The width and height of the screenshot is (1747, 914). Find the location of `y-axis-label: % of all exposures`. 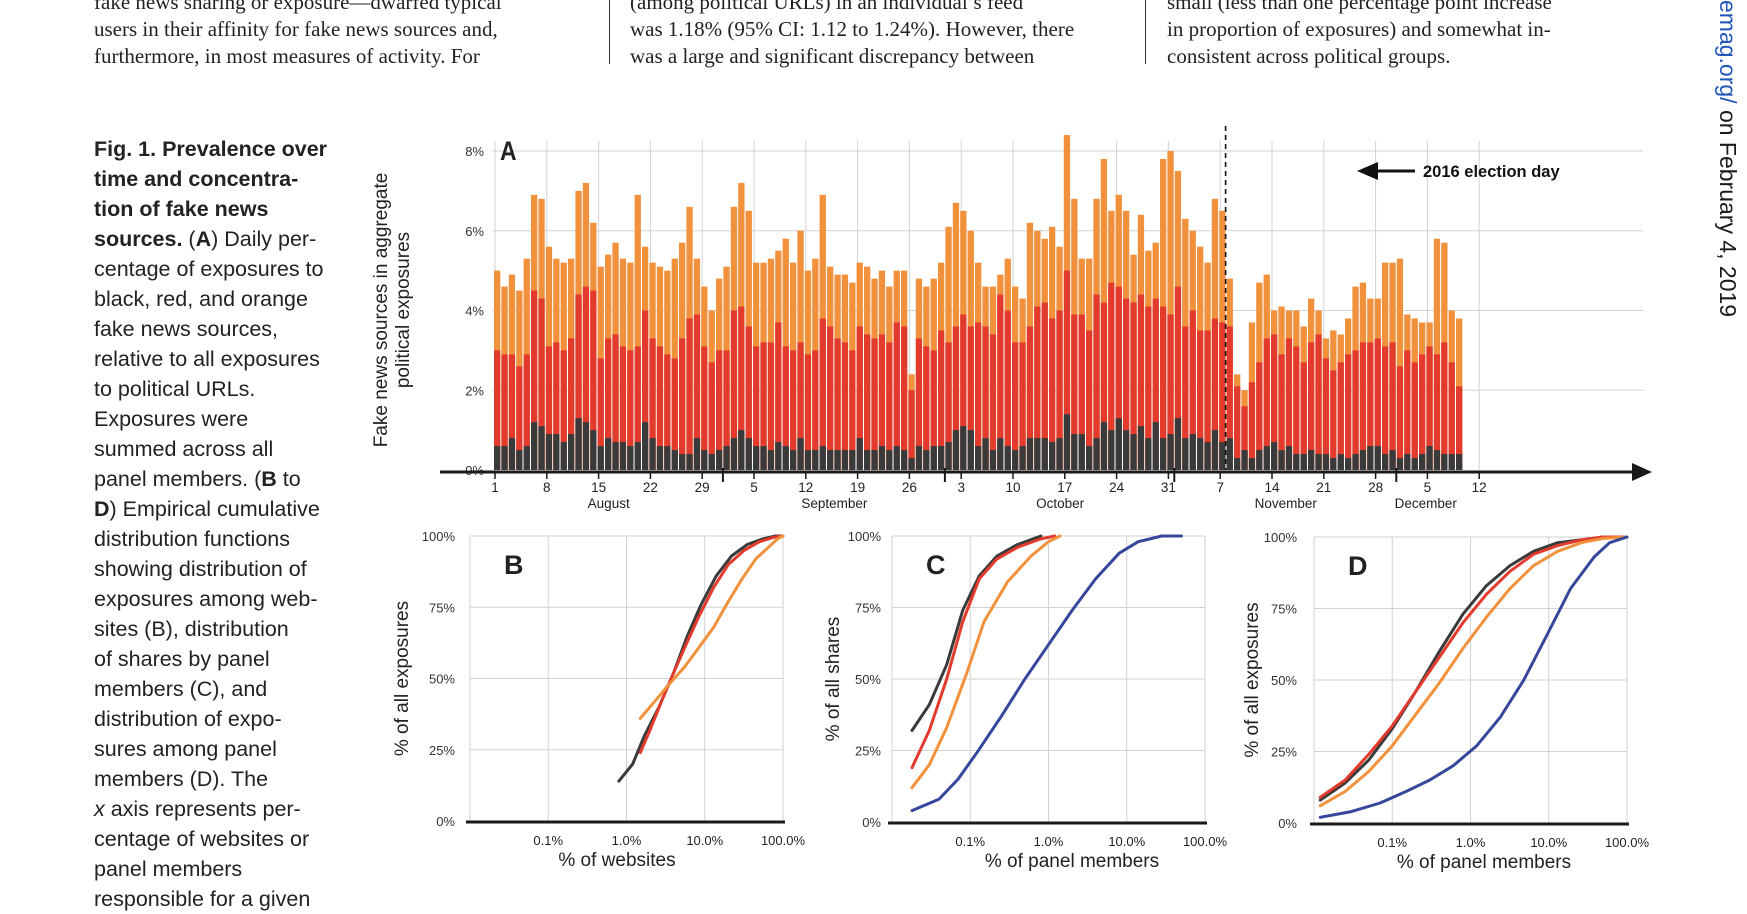

y-axis-label: % of all exposures is located at coordinates (402, 678).